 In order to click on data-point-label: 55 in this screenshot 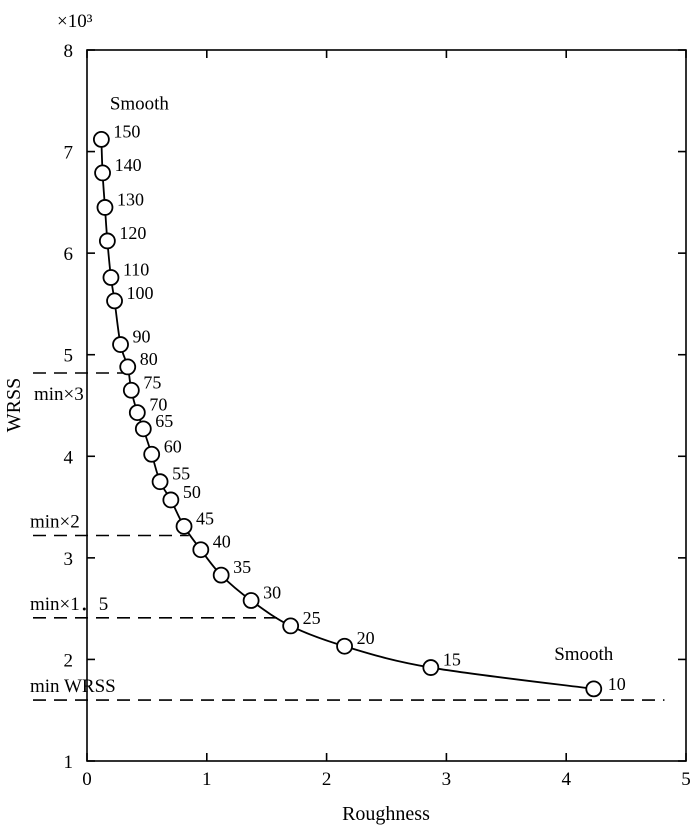, I will do `click(181, 474)`.